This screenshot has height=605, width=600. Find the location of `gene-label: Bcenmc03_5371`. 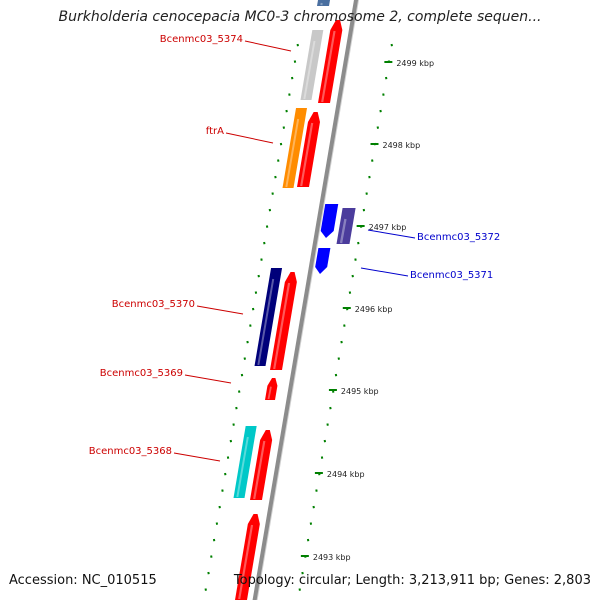

gene-label: Bcenmc03_5371 is located at coordinates (451, 275).